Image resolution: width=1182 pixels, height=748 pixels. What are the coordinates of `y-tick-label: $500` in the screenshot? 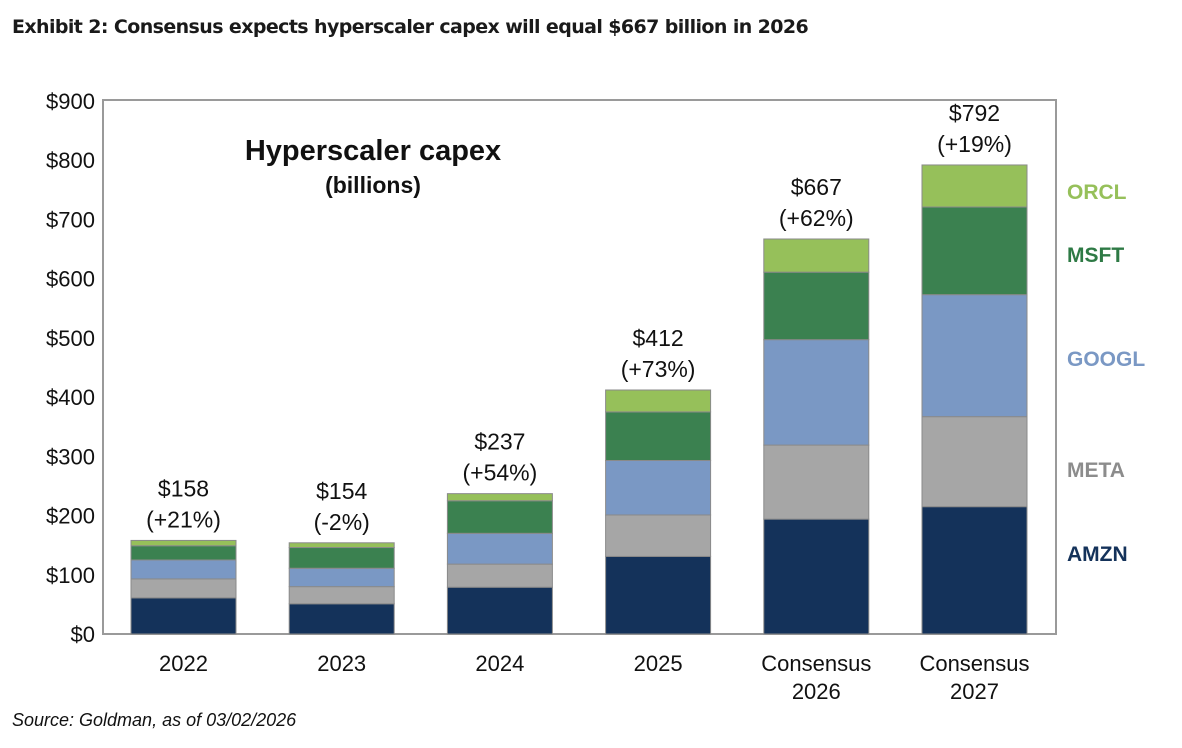 It's located at (70, 338).